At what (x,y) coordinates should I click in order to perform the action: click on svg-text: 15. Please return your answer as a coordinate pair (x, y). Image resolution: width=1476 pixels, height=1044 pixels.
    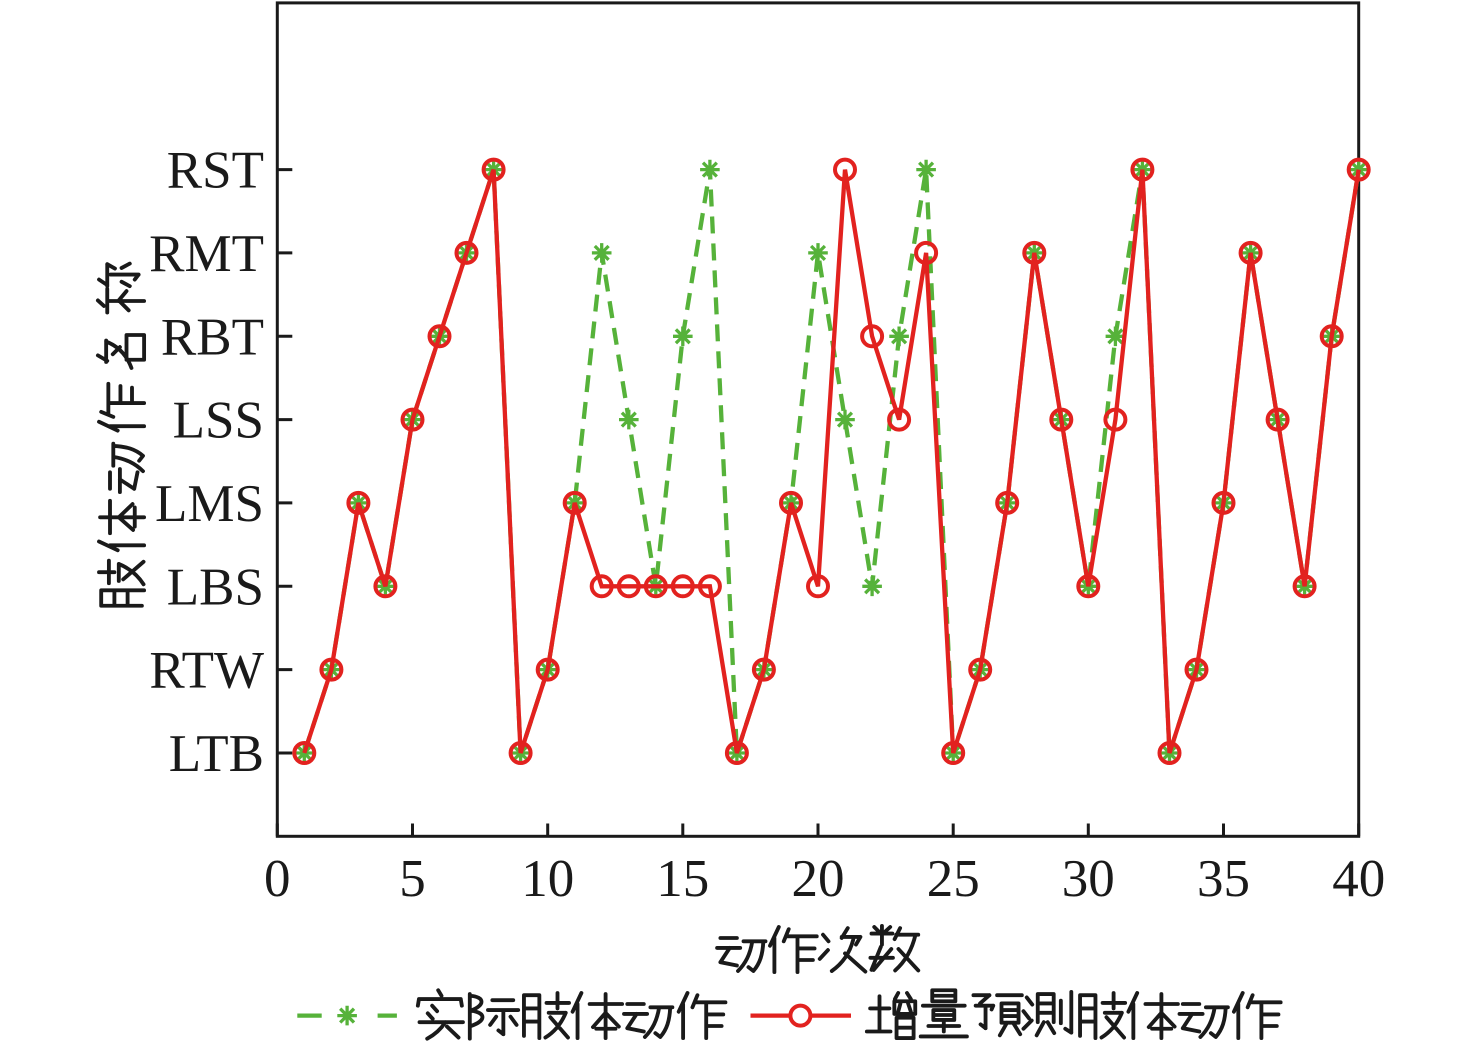
    Looking at the image, I should click on (682, 879).